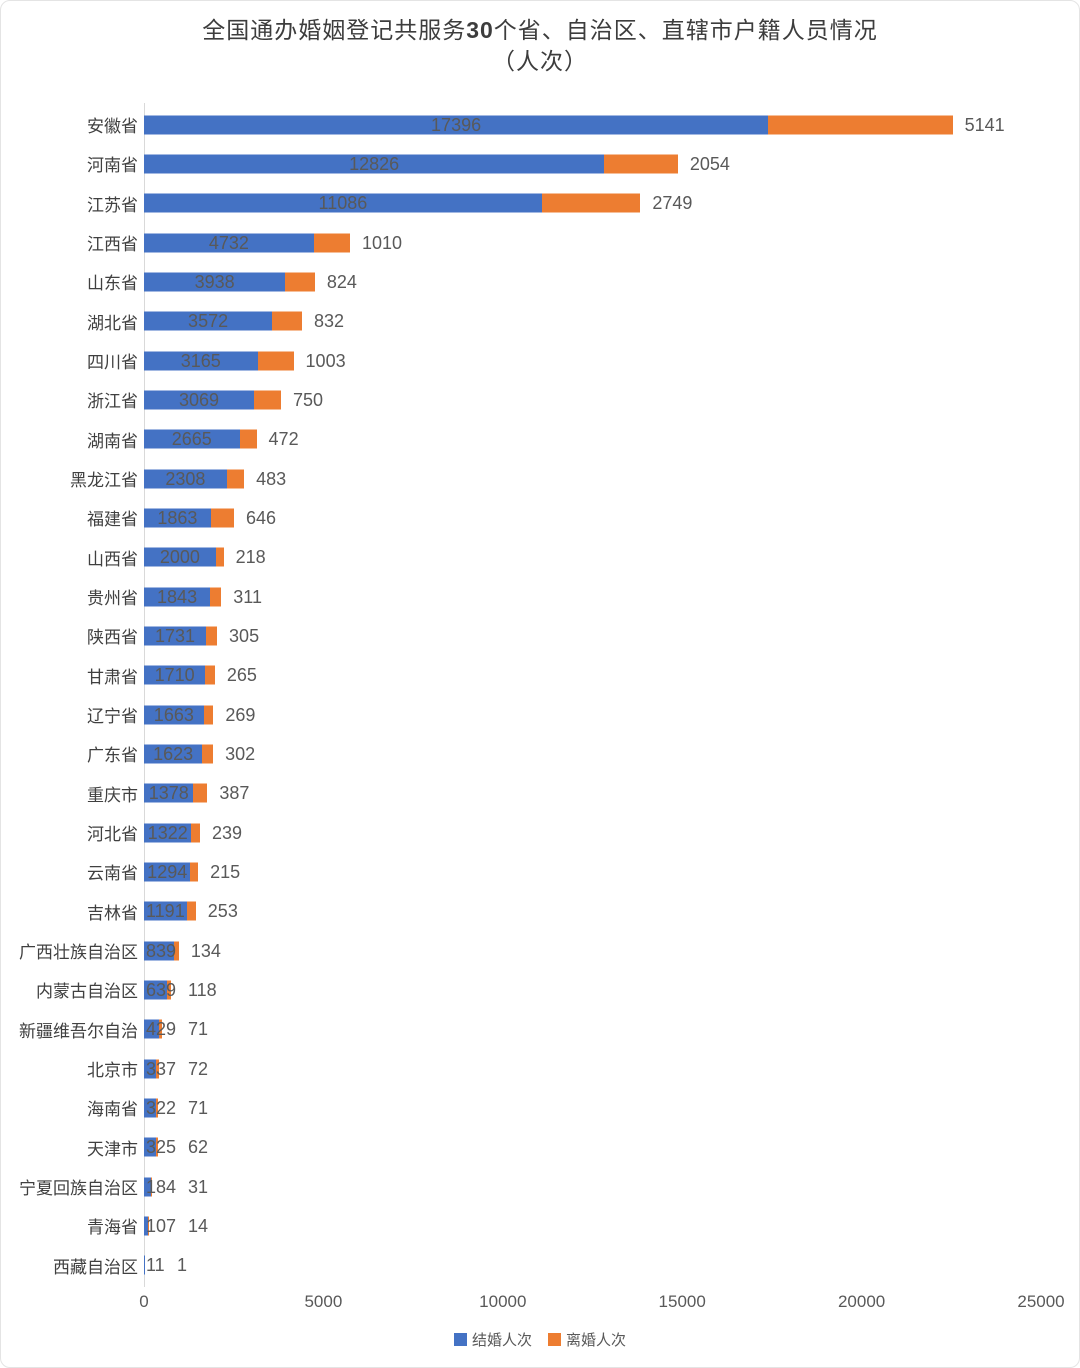 The image size is (1080, 1368). Describe the element at coordinates (540, 46) in the screenshot. I see `chart-title: 全国通办婚姻登记共服务30个省、自治区、直辖市户籍人员情况 （人次）` at that location.